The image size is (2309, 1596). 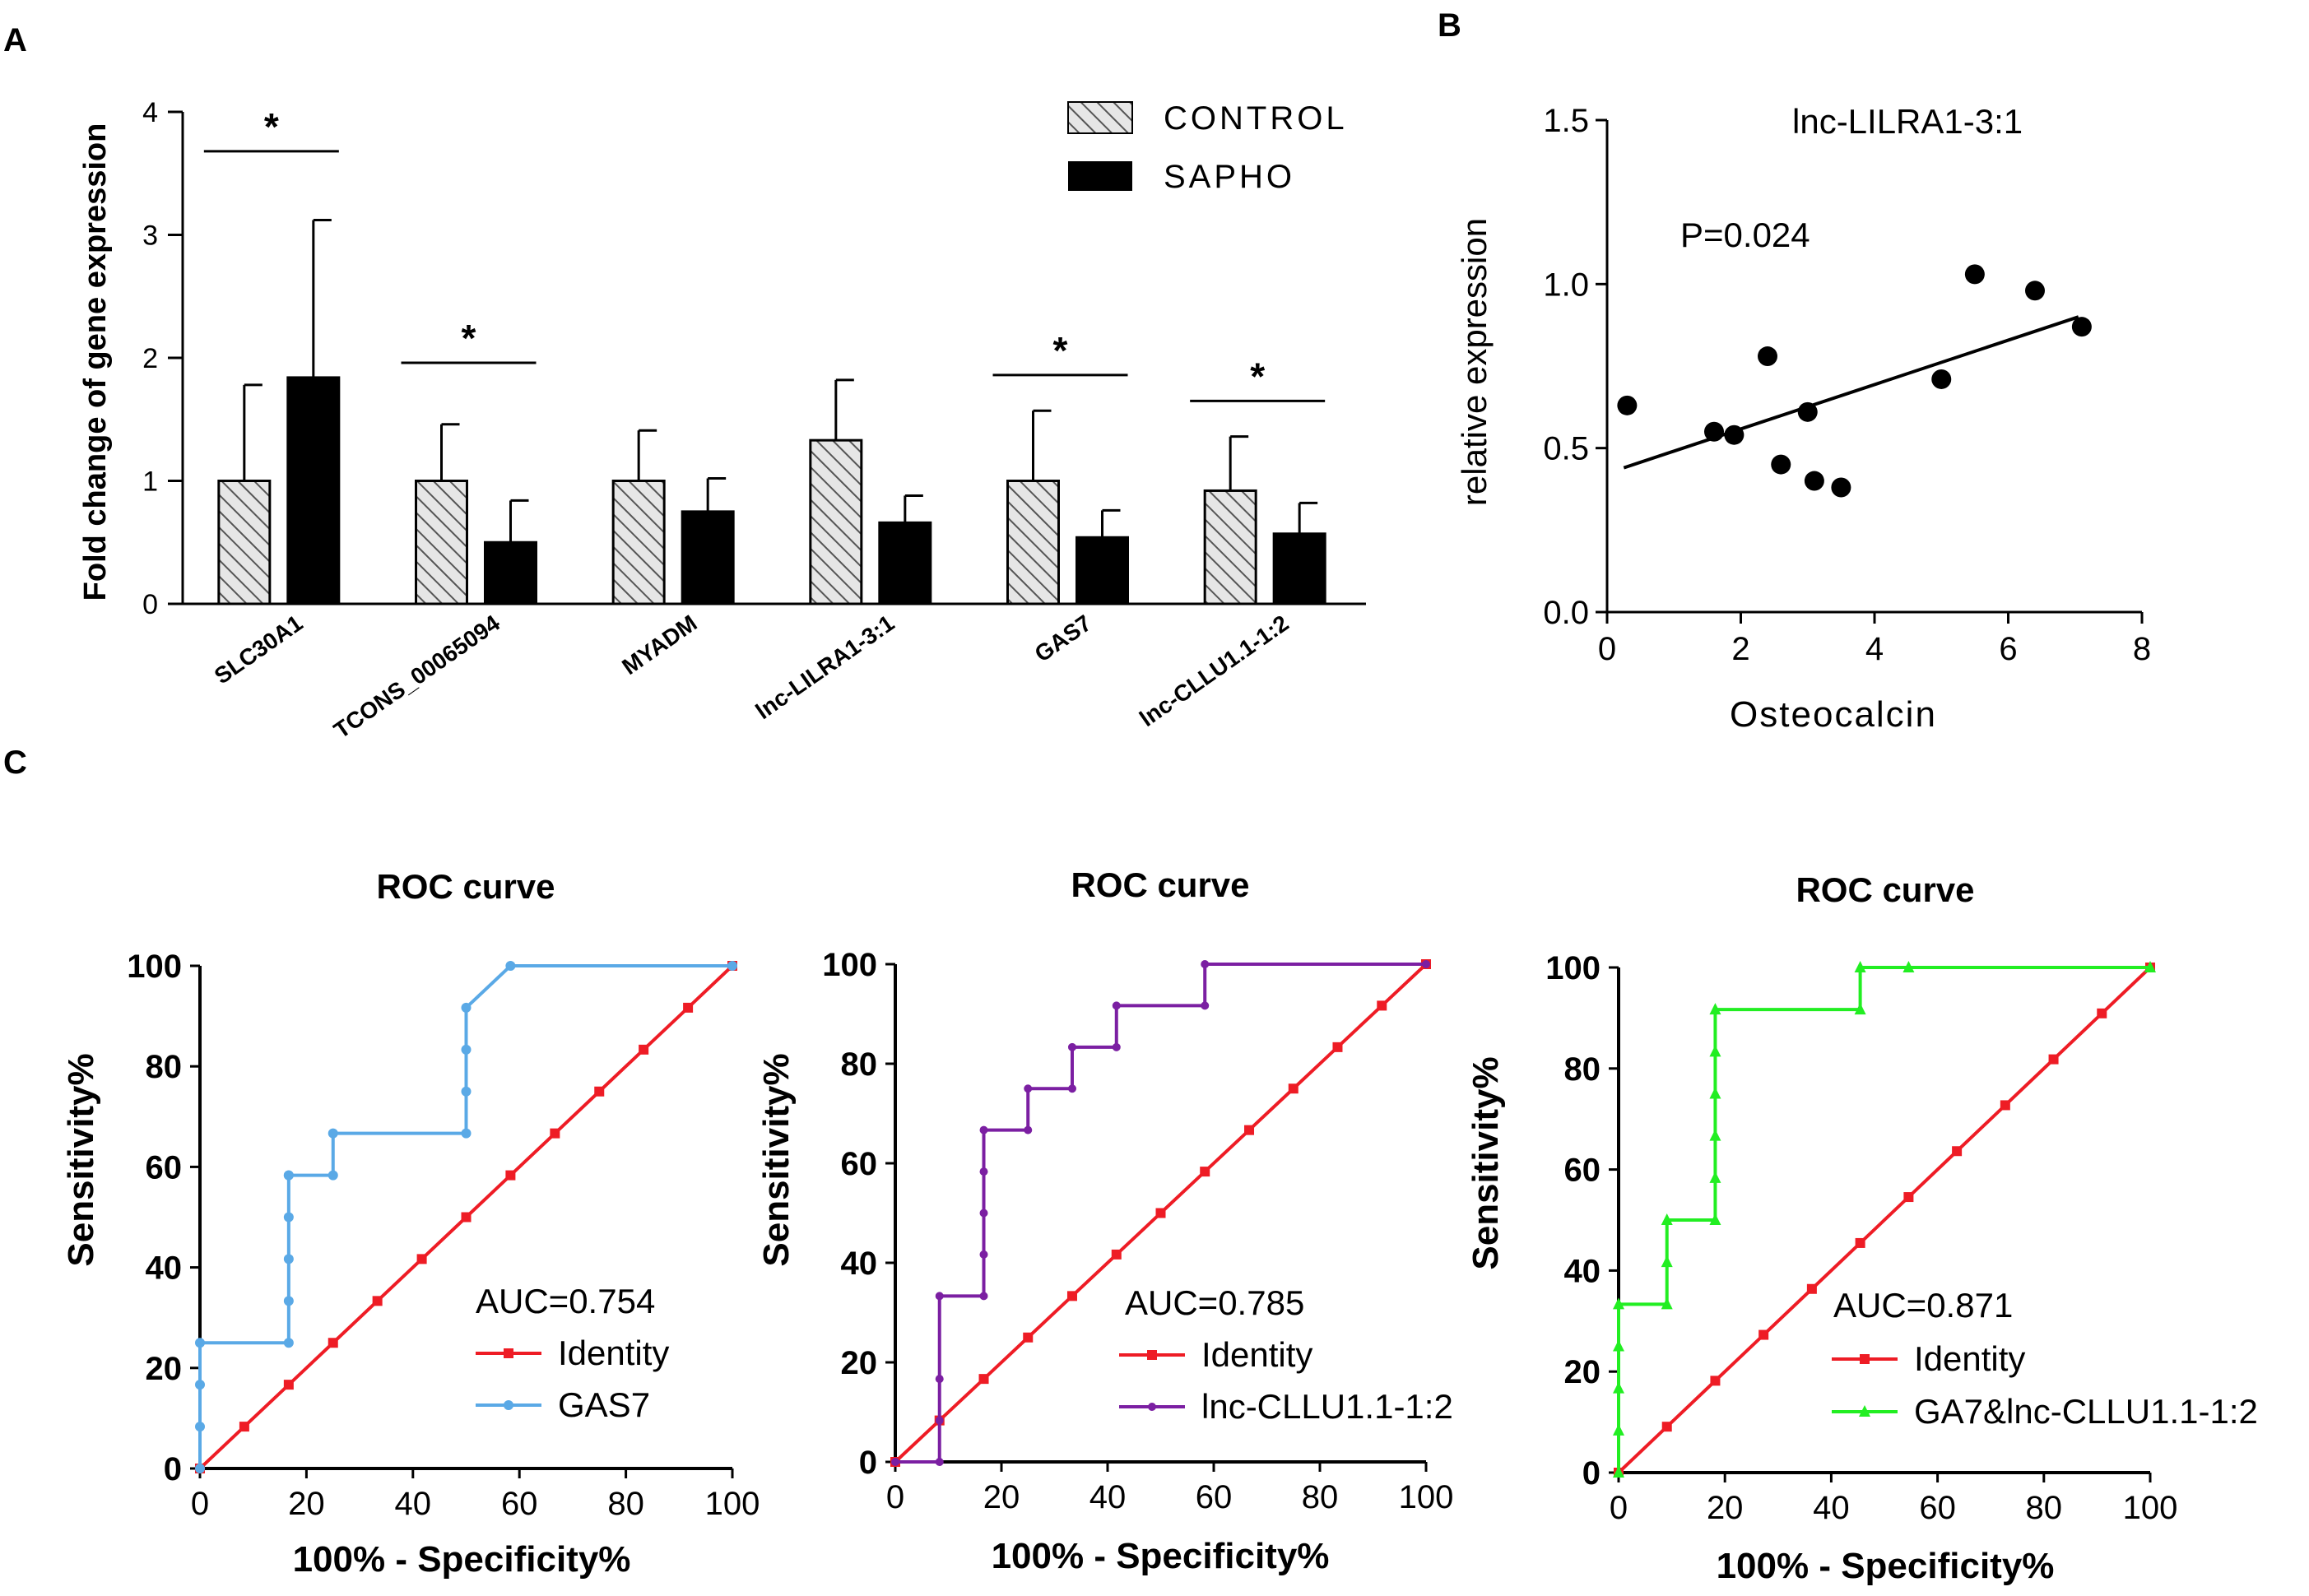 I want to click on c1-legend-identity-marker, so click(x=508, y=1353).